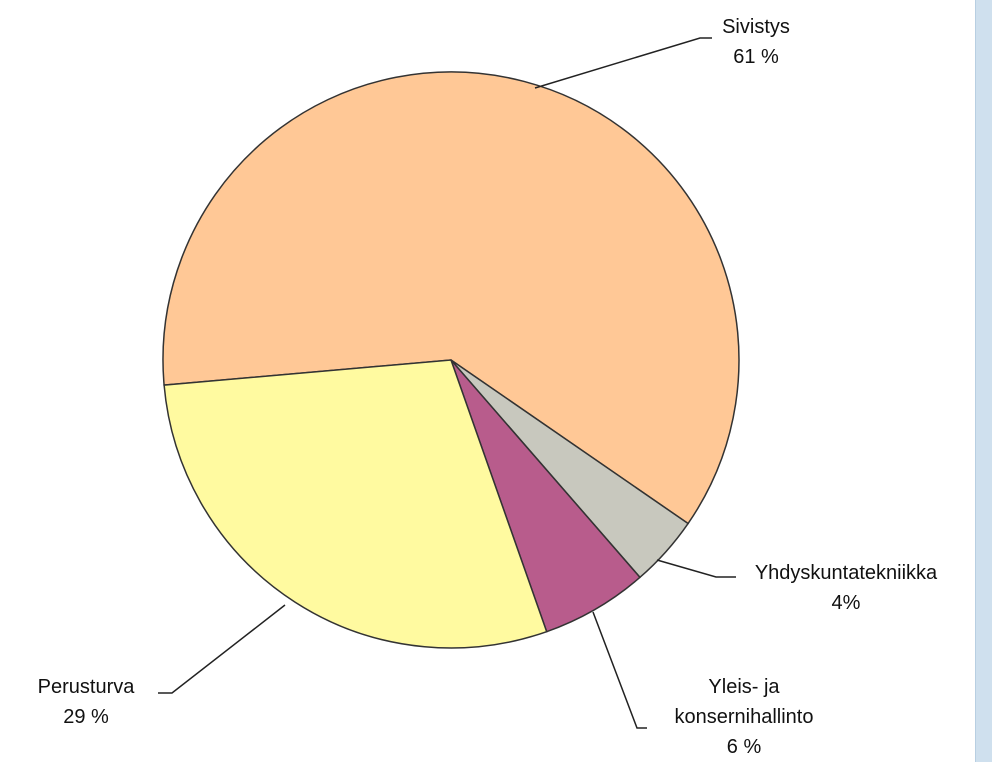  Describe the element at coordinates (86, 702) in the screenshot. I see `slice-label: Perusturva 29 %` at that location.